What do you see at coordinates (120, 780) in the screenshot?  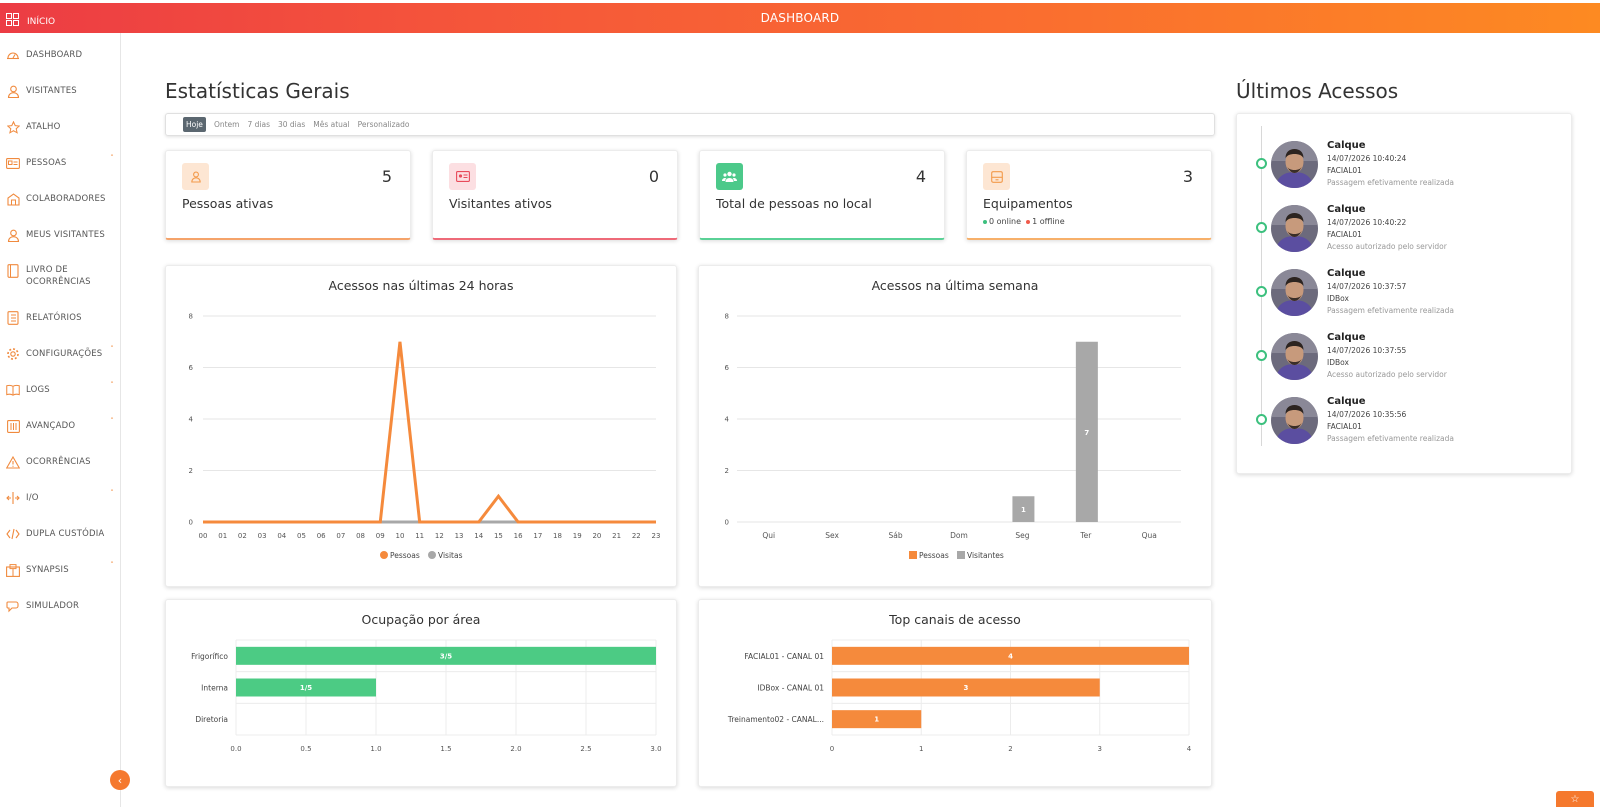 I see `collapse-sidebar-button: ‹` at bounding box center [120, 780].